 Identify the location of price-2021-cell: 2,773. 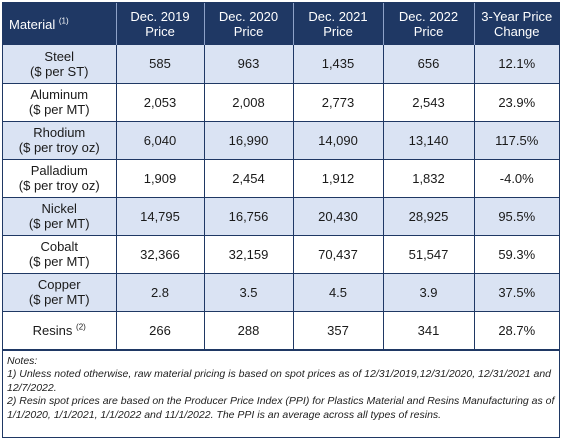
(338, 102).